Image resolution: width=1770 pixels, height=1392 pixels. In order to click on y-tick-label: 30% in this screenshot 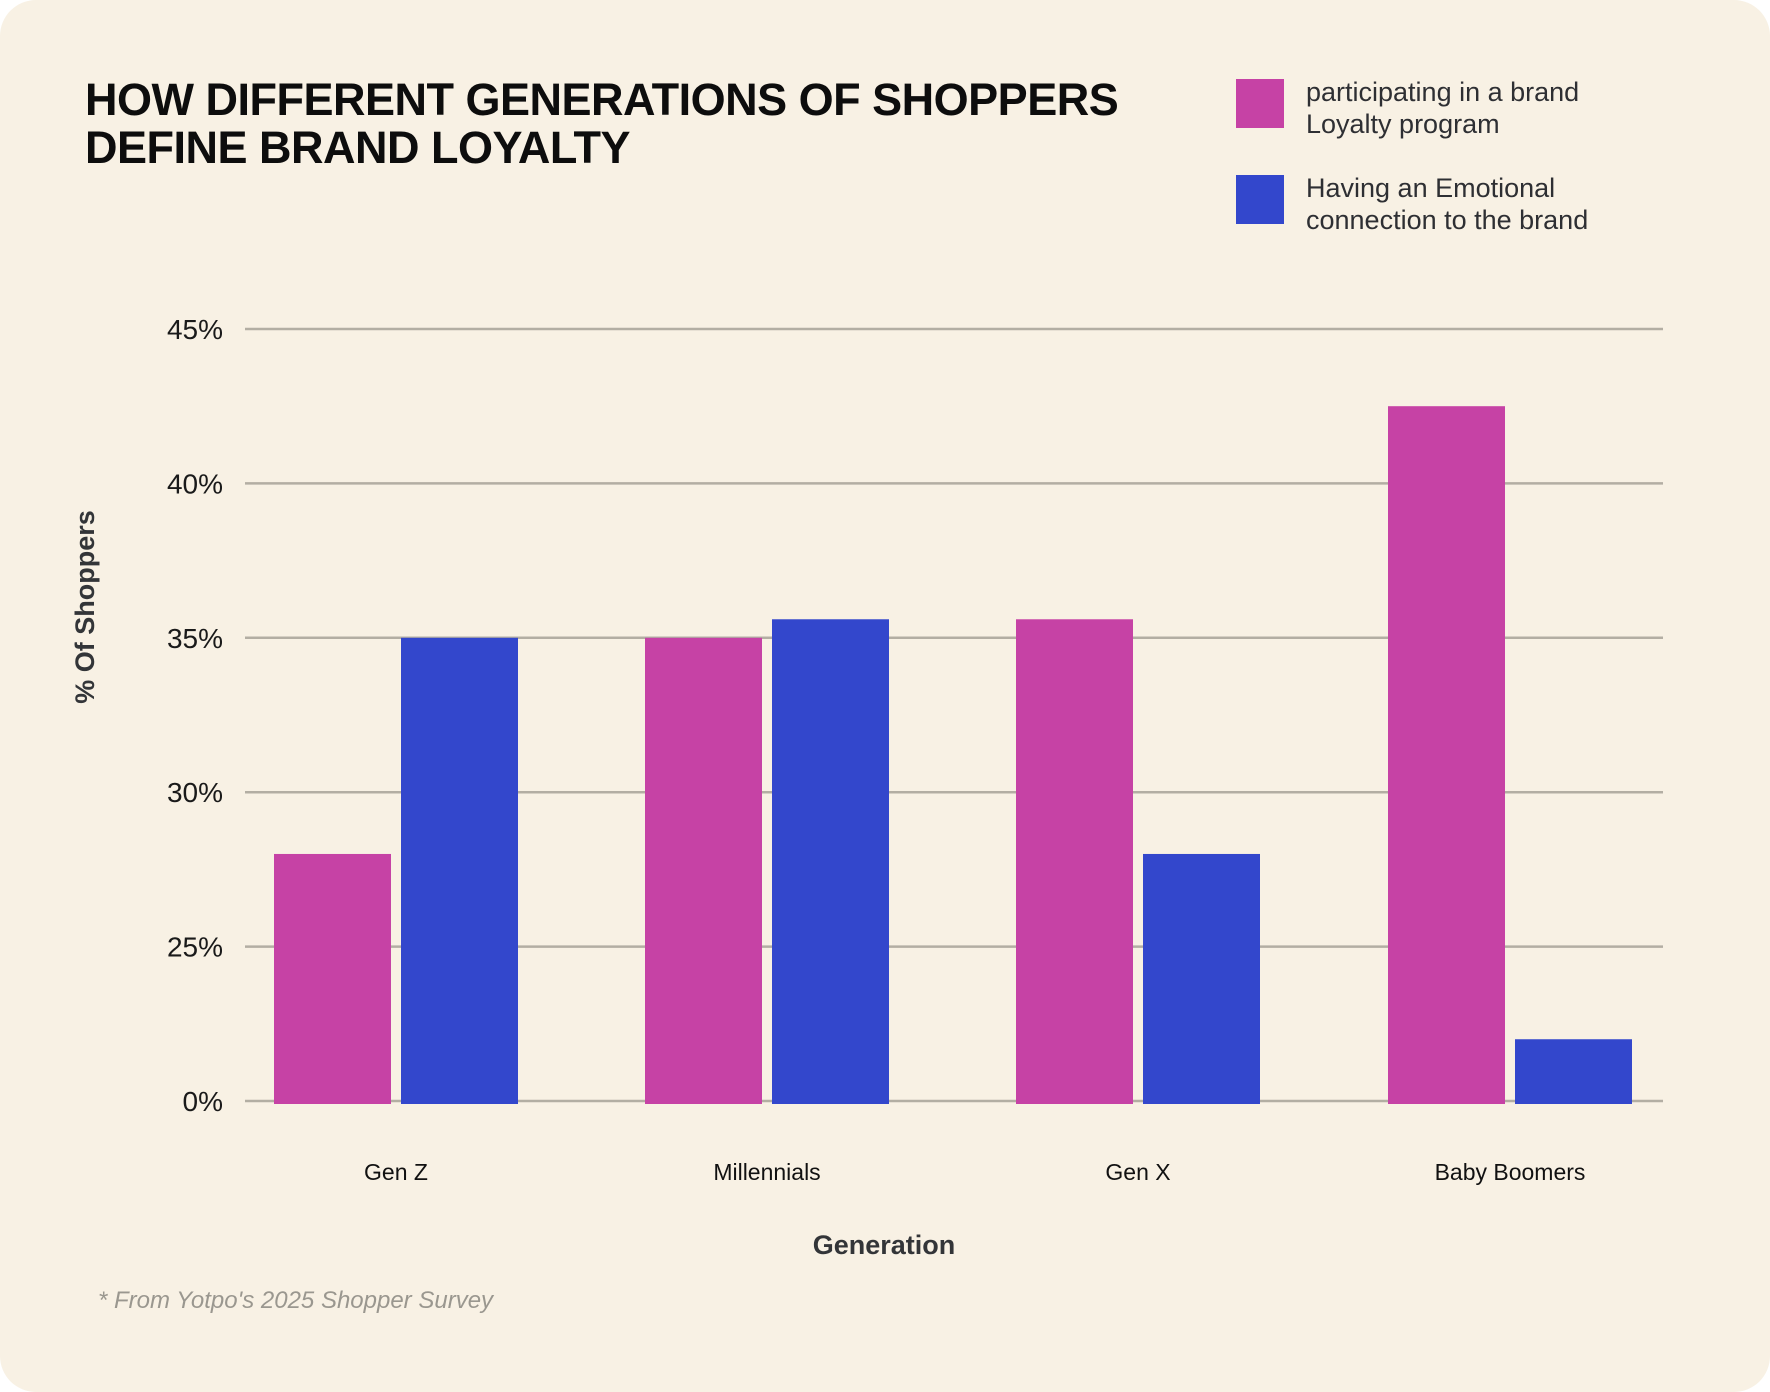, I will do `click(195, 792)`.